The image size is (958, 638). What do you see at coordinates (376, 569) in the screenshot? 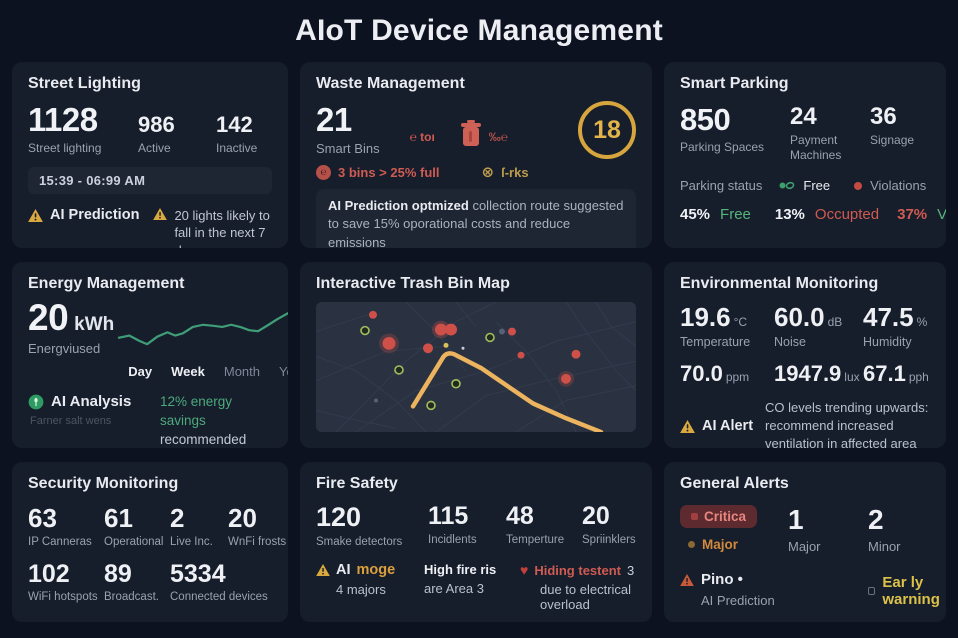
I see `fire-ai-highlight: moge` at bounding box center [376, 569].